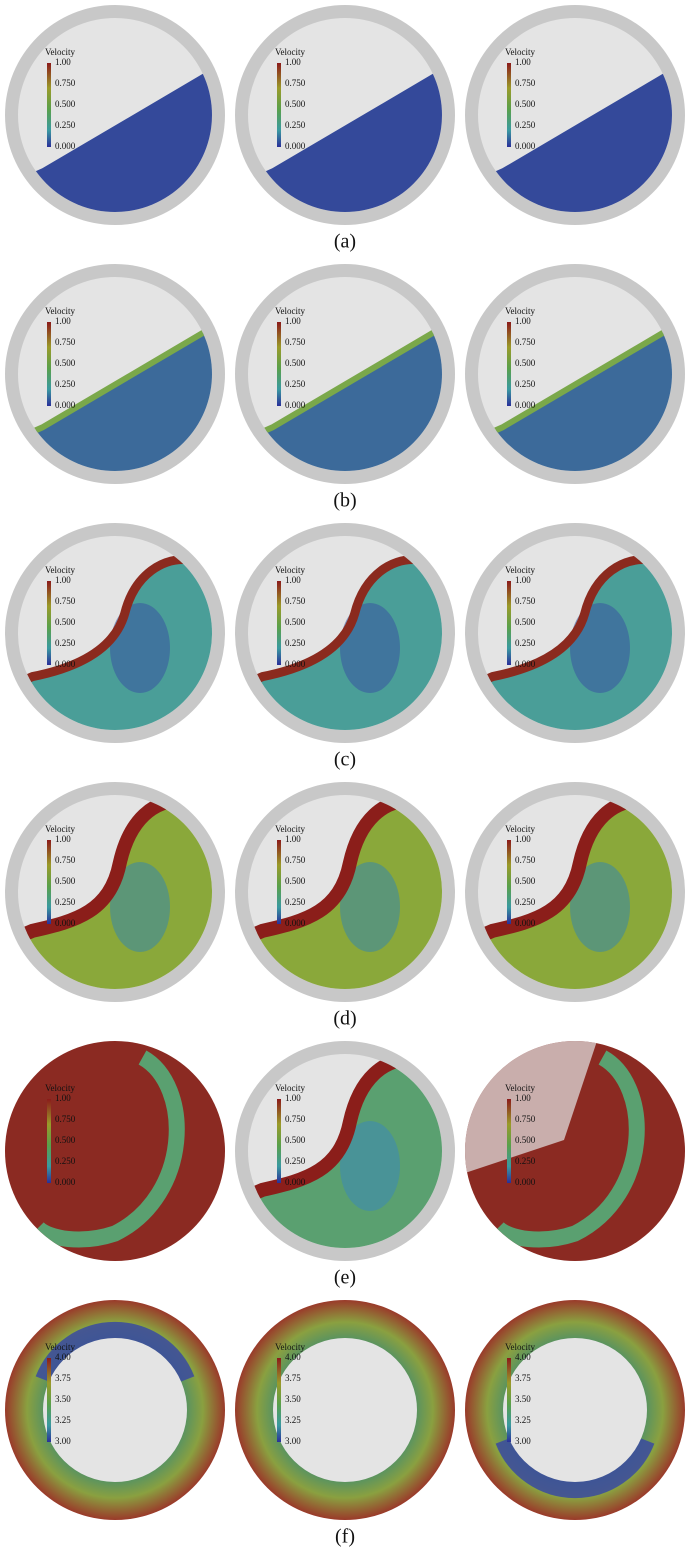  I want to click on flowing-layer, so click(575, 625).